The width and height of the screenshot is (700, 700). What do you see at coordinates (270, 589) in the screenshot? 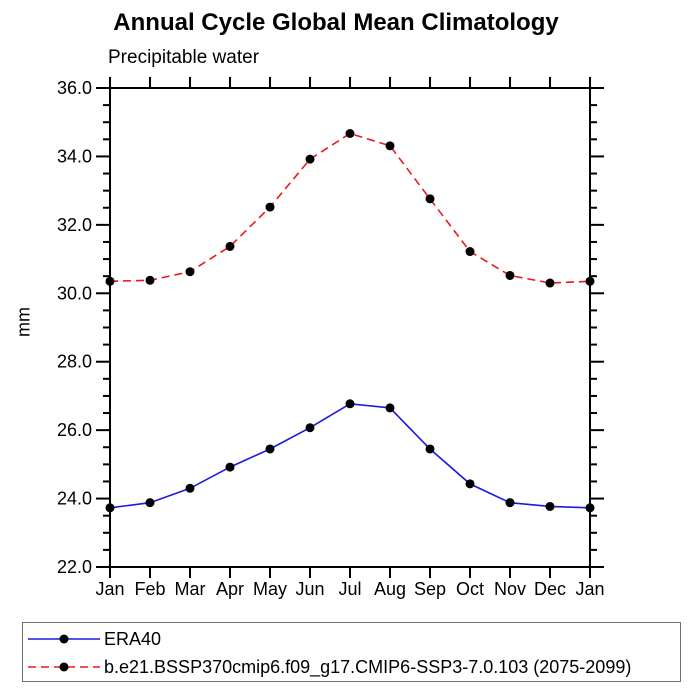
I see `x-tick-label: May` at bounding box center [270, 589].